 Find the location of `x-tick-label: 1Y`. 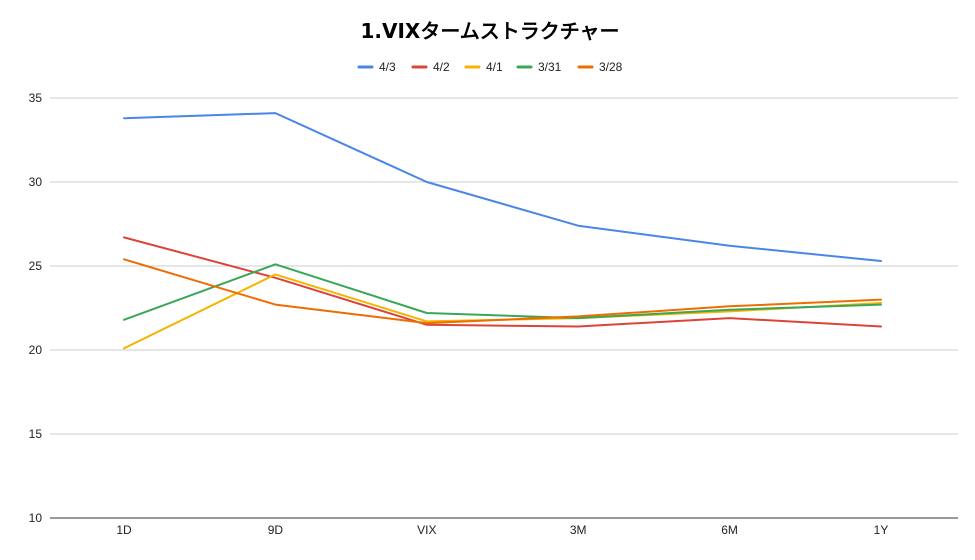

x-tick-label: 1Y is located at coordinates (881, 530).